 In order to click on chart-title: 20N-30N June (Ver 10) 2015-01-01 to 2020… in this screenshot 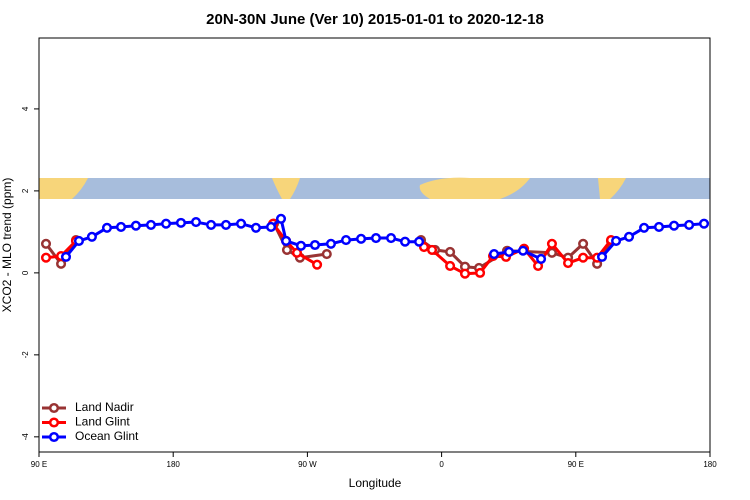, I will do `click(375, 19)`.